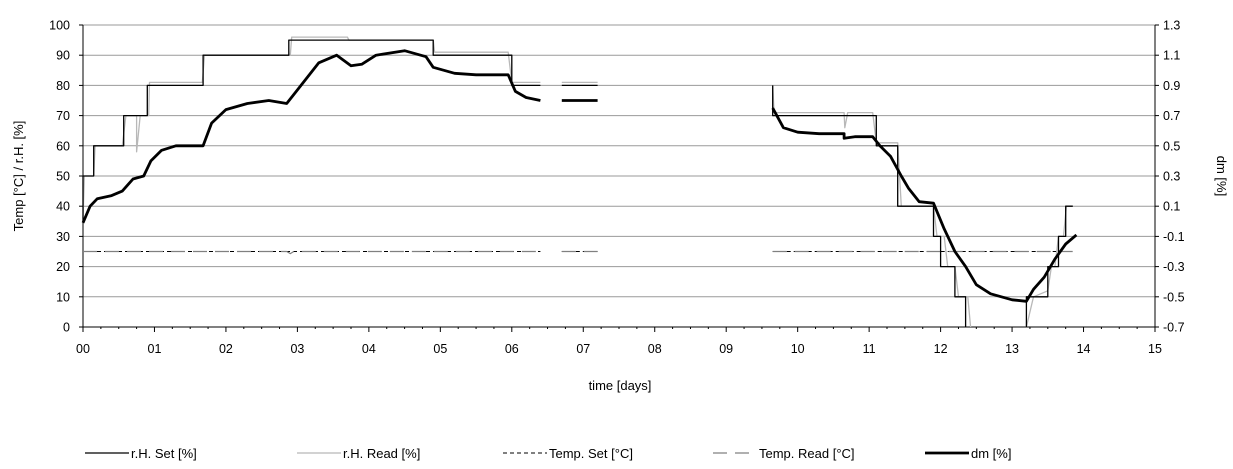  I want to click on y-axis-right-title: dm [%], so click(1221, 176).